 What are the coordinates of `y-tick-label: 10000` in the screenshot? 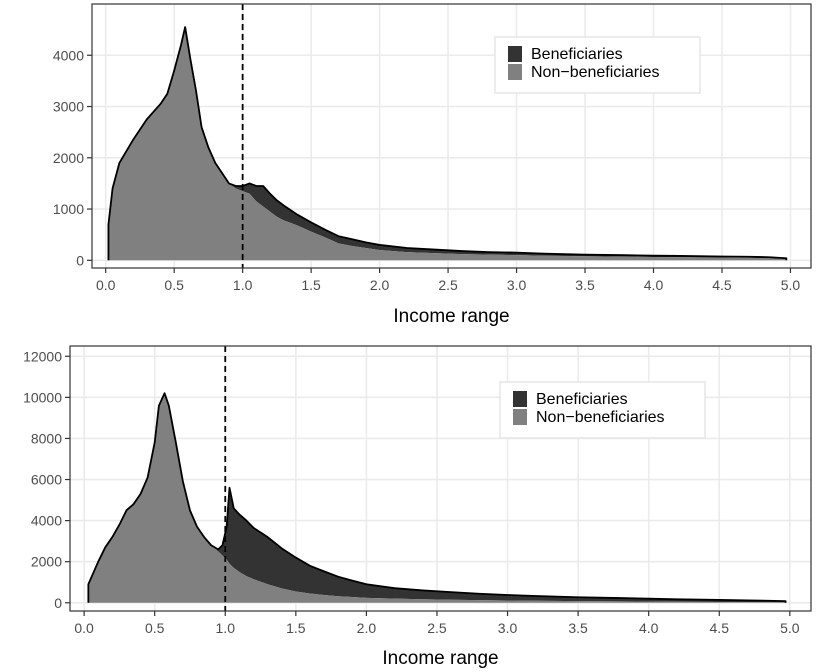 It's located at (42, 397).